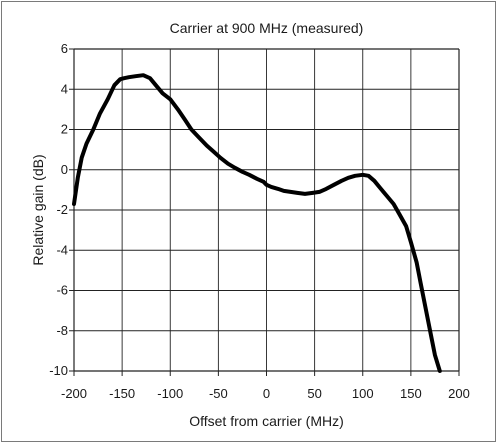  I want to click on x-tick-label: -100, so click(170, 393).